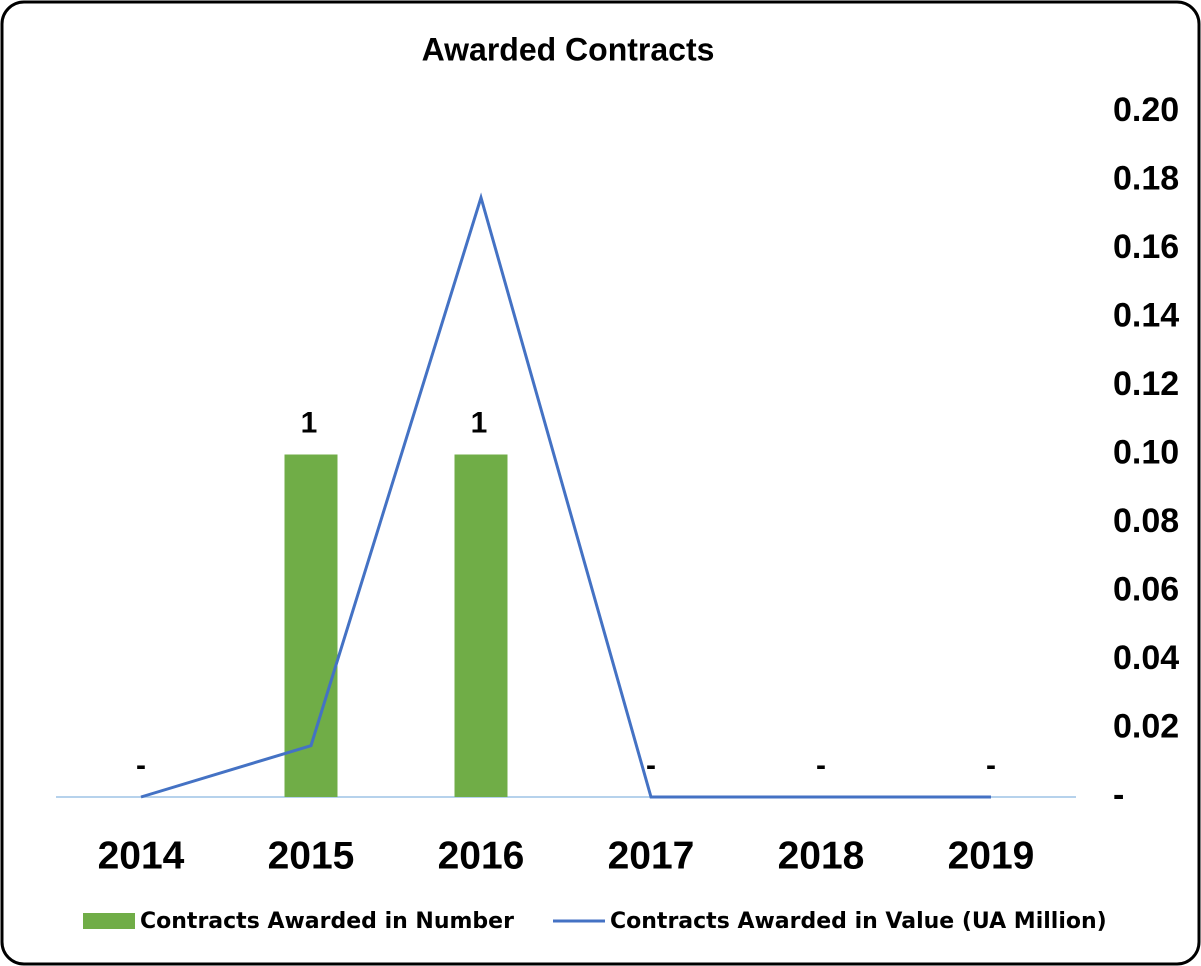 The image size is (1201, 966). I want to click on y2-tick-label: 0.10, so click(1146, 452).